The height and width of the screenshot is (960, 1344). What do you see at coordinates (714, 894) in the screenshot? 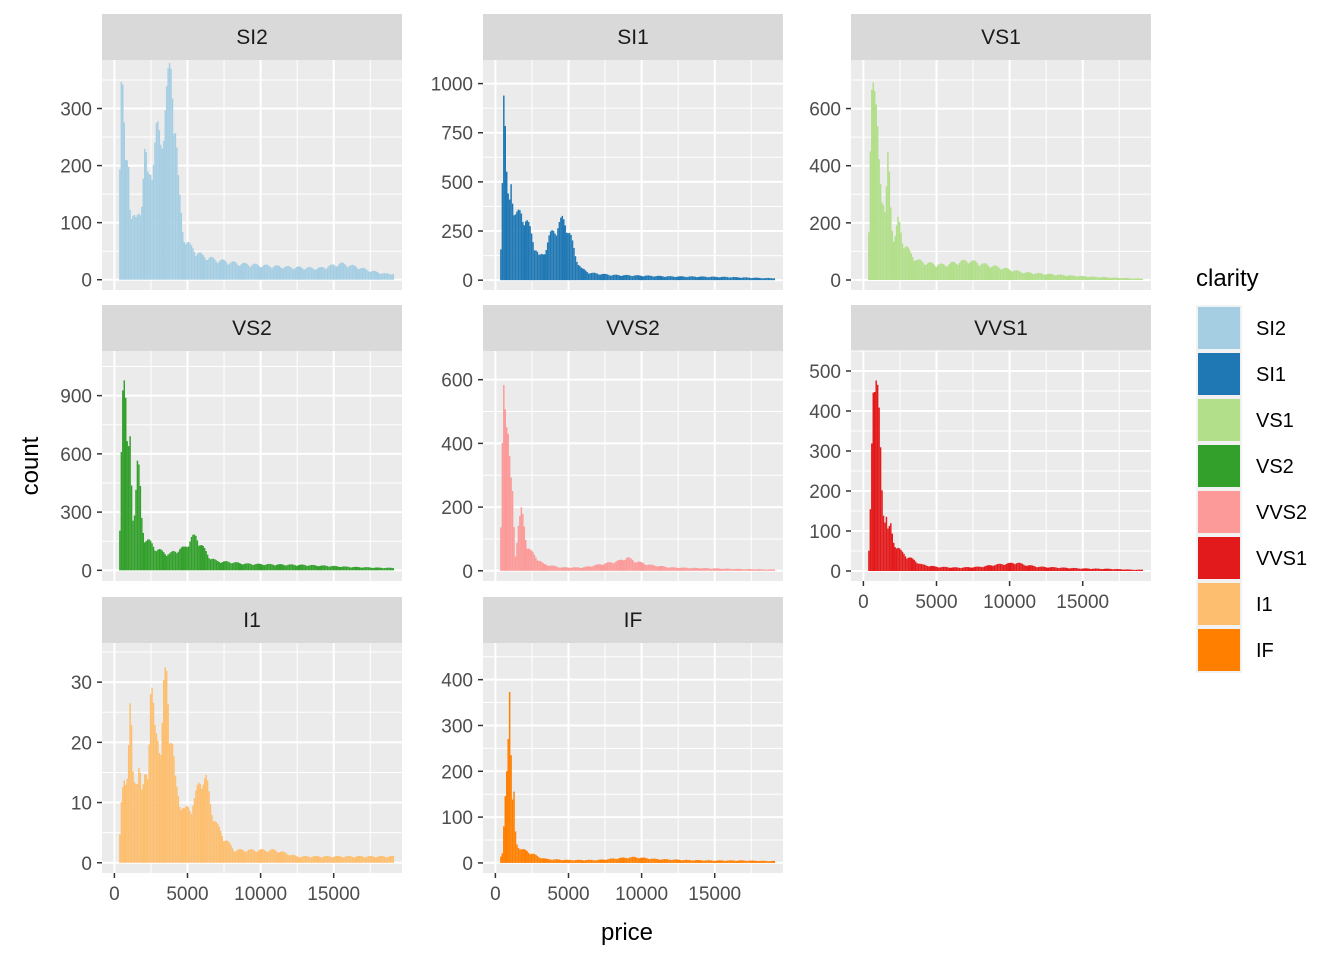
I see `x-tick-label: 15000` at bounding box center [714, 894].